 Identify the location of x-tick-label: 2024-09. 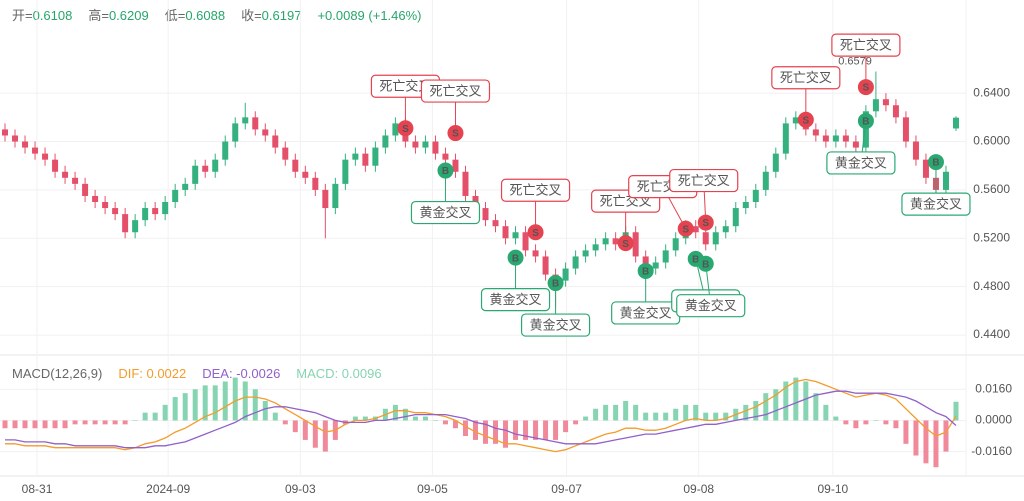
(168, 489).